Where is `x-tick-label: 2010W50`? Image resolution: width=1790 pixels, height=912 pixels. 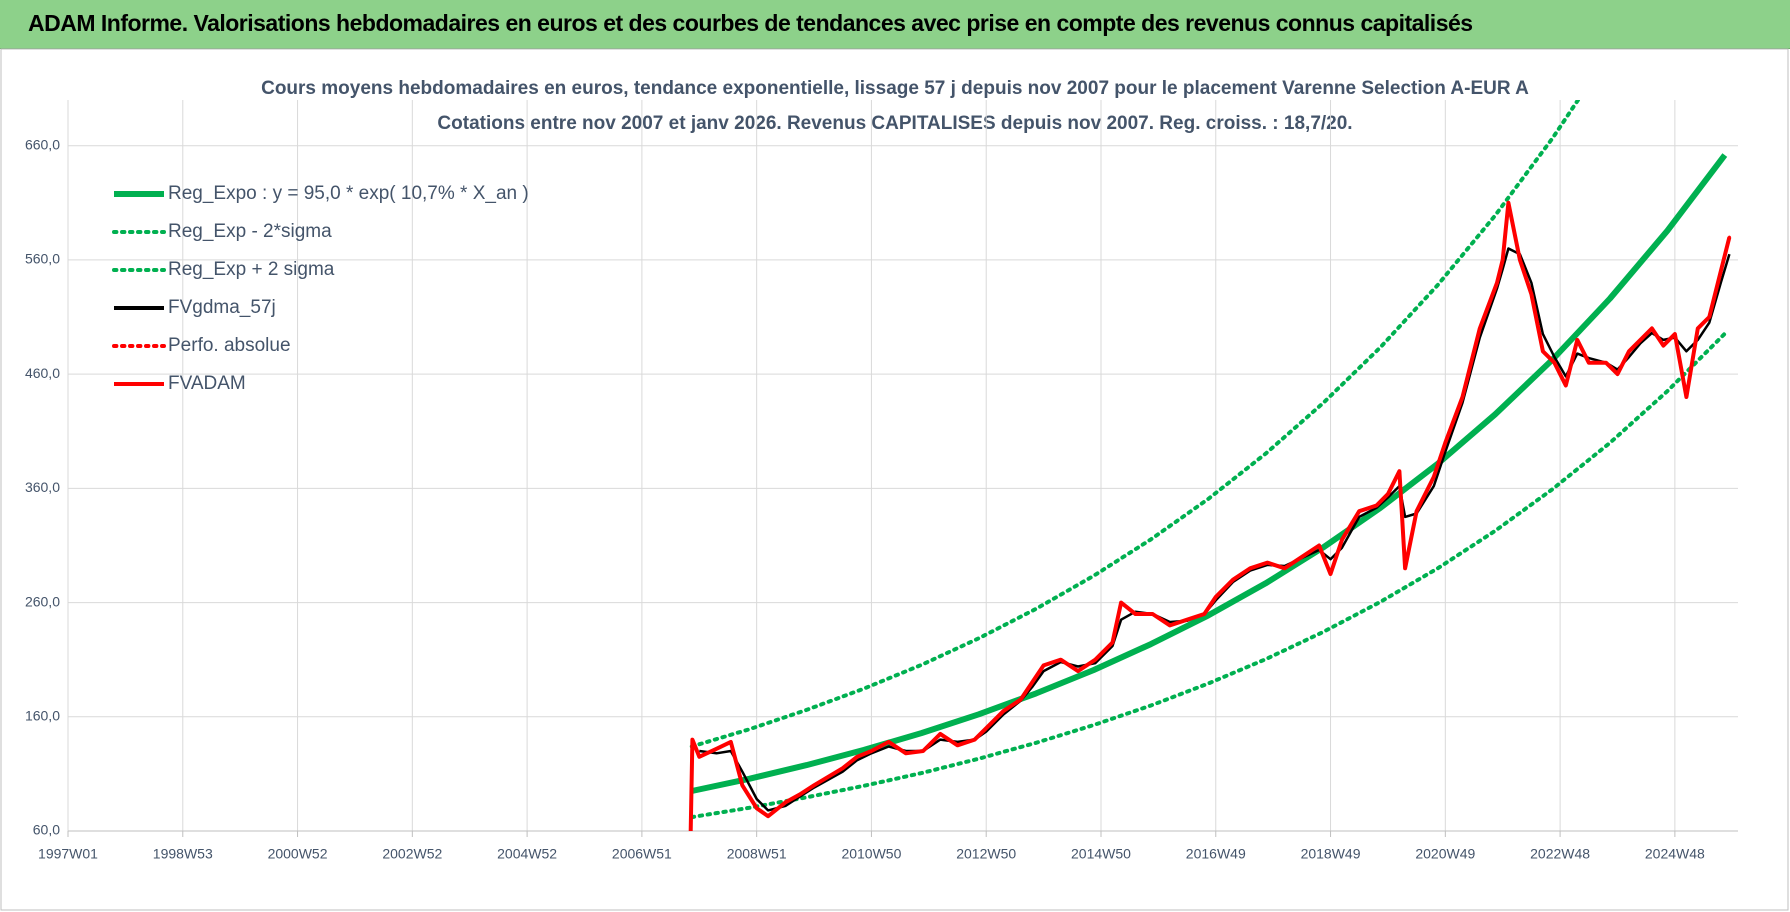 x-tick-label: 2010W50 is located at coordinates (871, 854).